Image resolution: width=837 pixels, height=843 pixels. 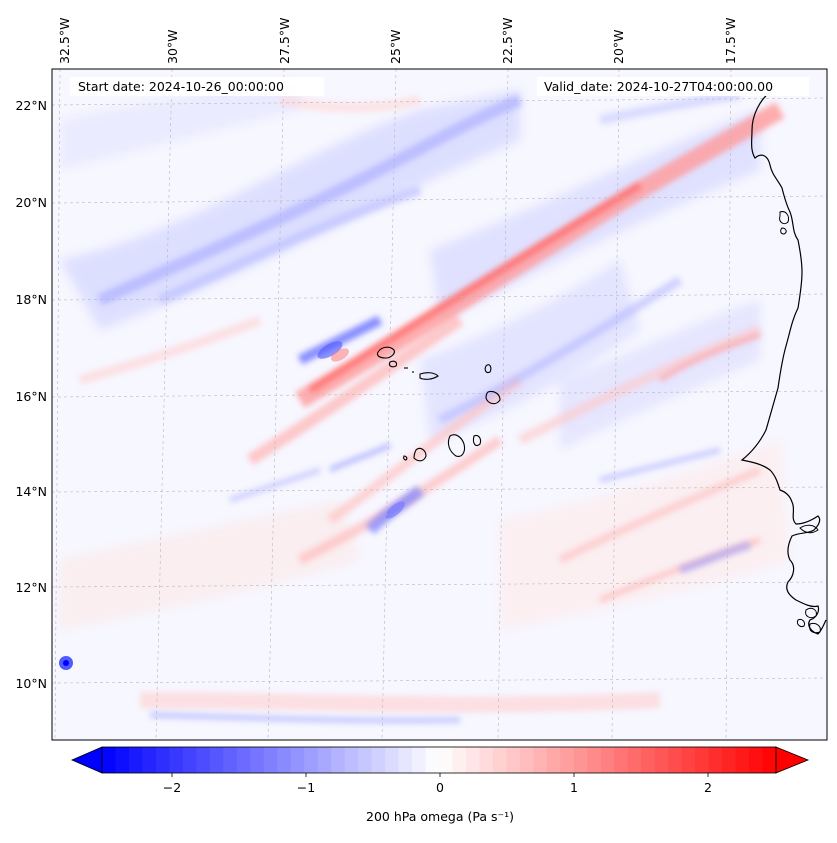 What do you see at coordinates (172, 46) in the screenshot?
I see `lon-label-30w: 30°W` at bounding box center [172, 46].